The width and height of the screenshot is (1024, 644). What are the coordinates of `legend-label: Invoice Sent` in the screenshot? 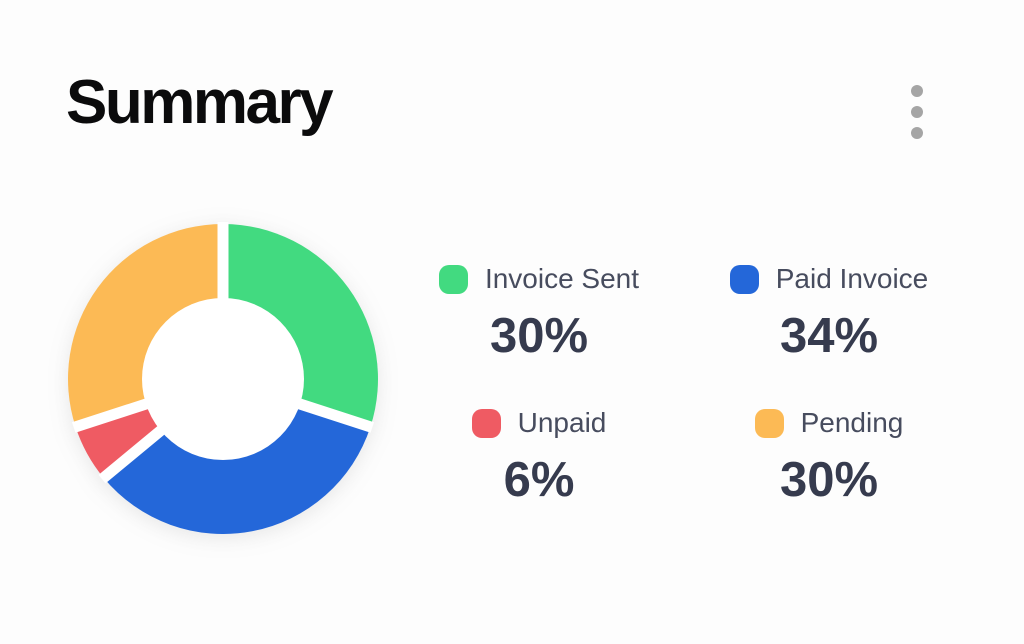 It's located at (562, 278).